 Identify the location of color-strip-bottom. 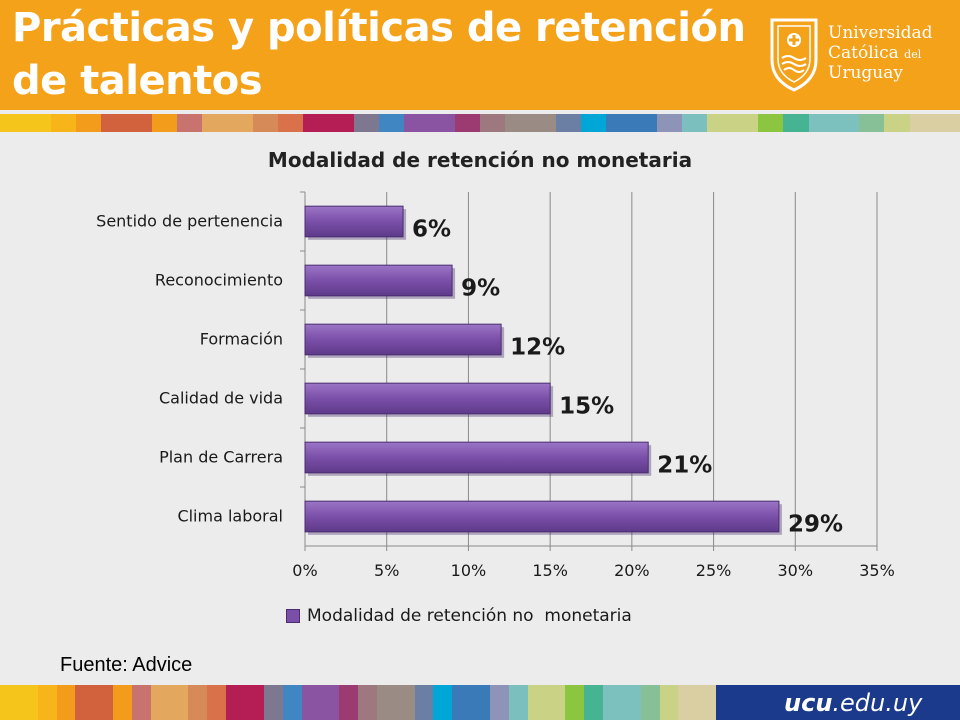
(358, 702).